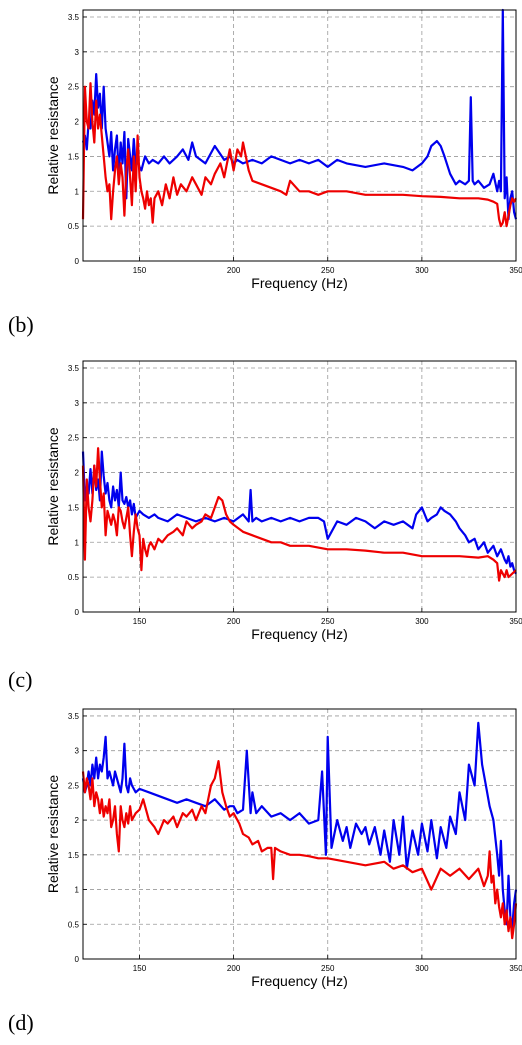  Describe the element at coordinates (21, 1022) in the screenshot. I see `panel-label-d: (d)` at that location.